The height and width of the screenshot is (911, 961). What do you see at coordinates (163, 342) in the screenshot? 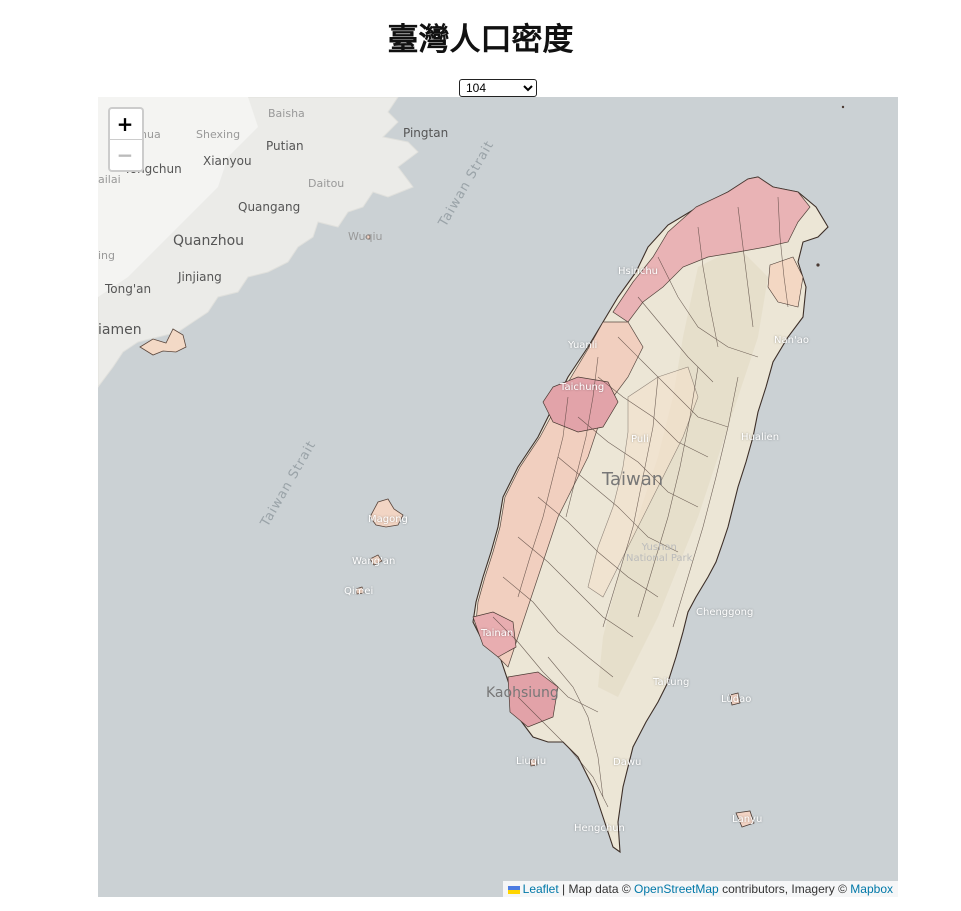
I see `kinmen-island` at bounding box center [163, 342].